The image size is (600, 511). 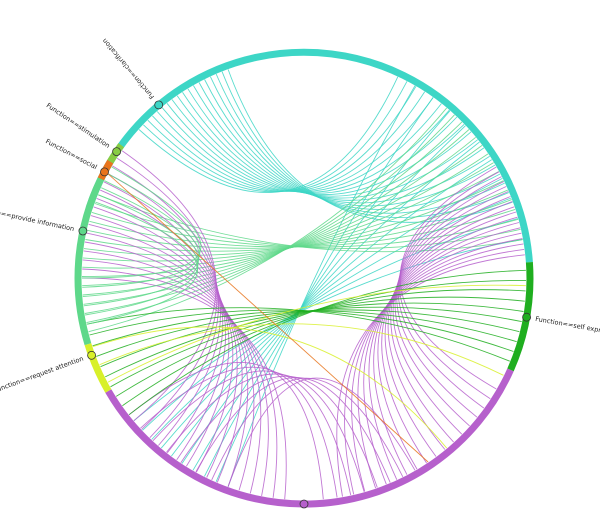 What do you see at coordinates (98, 368) in the screenshot?
I see `group-arc-attention` at bounding box center [98, 368].